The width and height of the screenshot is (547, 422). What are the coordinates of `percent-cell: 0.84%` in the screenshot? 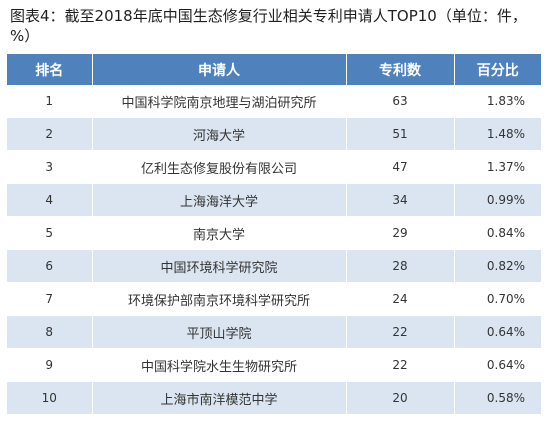 It's located at (497, 233).